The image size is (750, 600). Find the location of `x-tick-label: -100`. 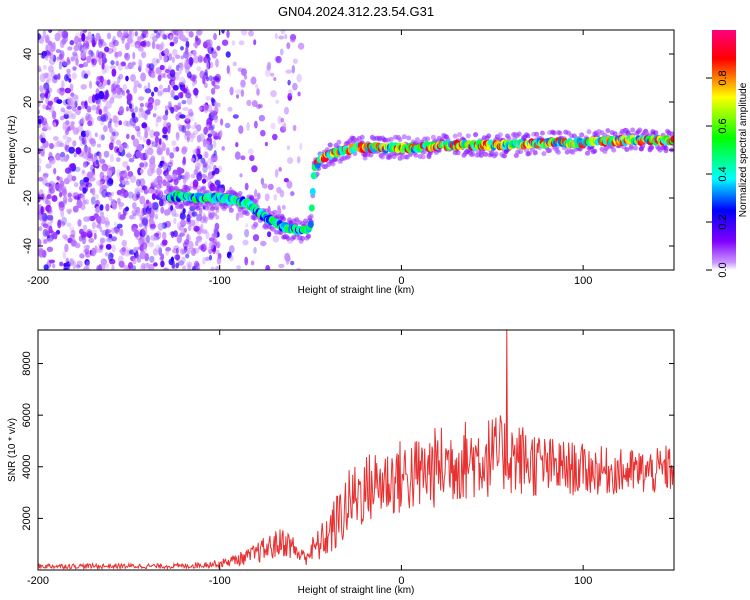

x-tick-label: -100 is located at coordinates (220, 281).